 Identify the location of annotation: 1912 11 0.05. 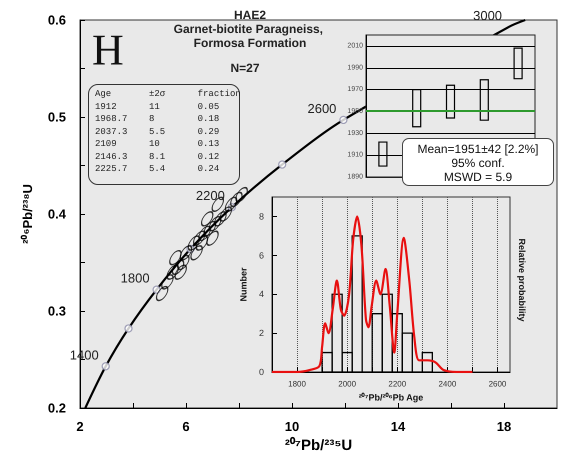
(157, 106).